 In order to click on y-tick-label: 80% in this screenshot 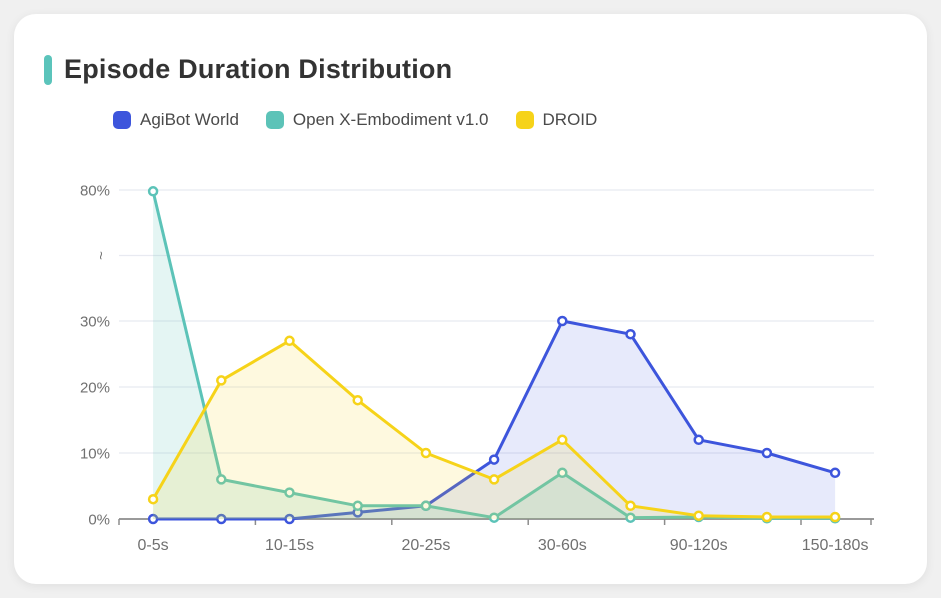, I will do `click(95, 191)`.